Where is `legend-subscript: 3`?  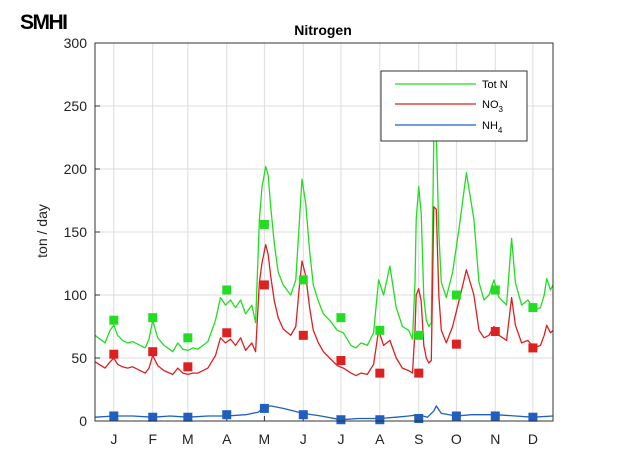 legend-subscript: 3 is located at coordinates (501, 109).